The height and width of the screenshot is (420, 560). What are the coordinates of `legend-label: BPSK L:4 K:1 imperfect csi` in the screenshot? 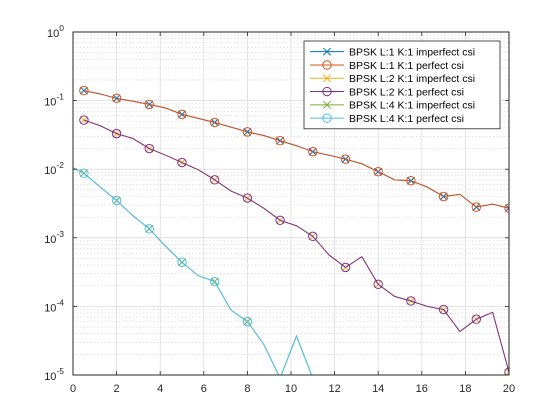 It's located at (412, 106).